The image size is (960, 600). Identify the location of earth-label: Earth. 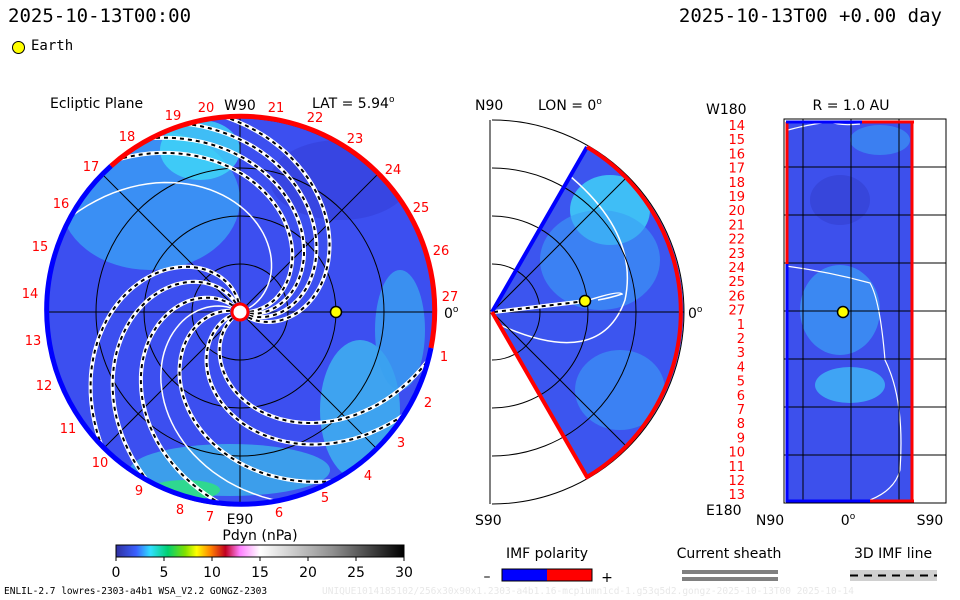
(52, 46).